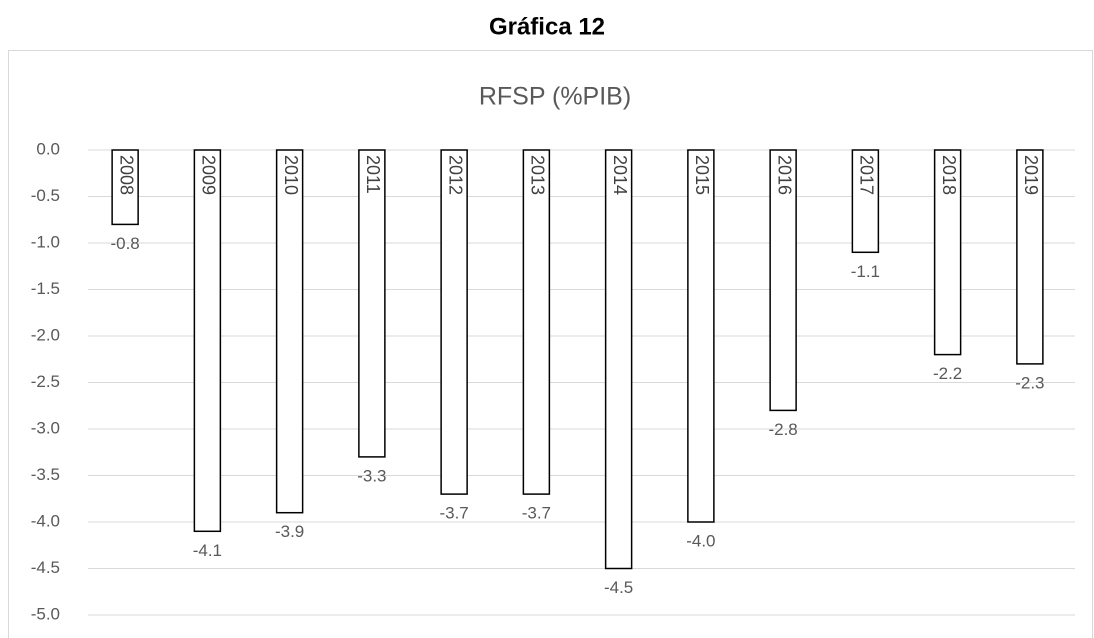  I want to click on y-tick-label: -4.5, so click(45, 567).